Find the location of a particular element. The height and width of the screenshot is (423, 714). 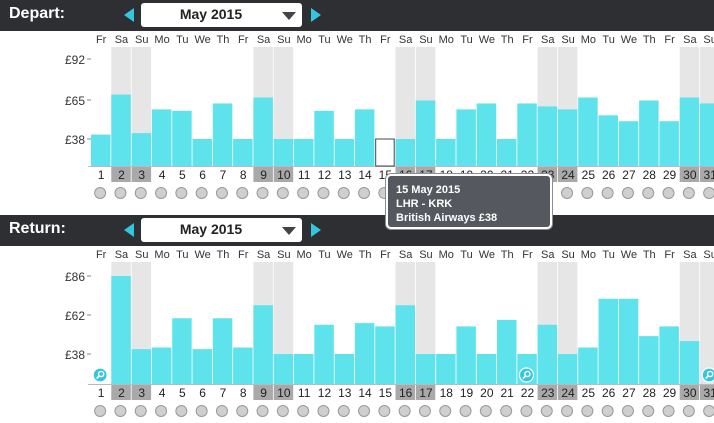

price-bar-selected is located at coordinates (385, 152).